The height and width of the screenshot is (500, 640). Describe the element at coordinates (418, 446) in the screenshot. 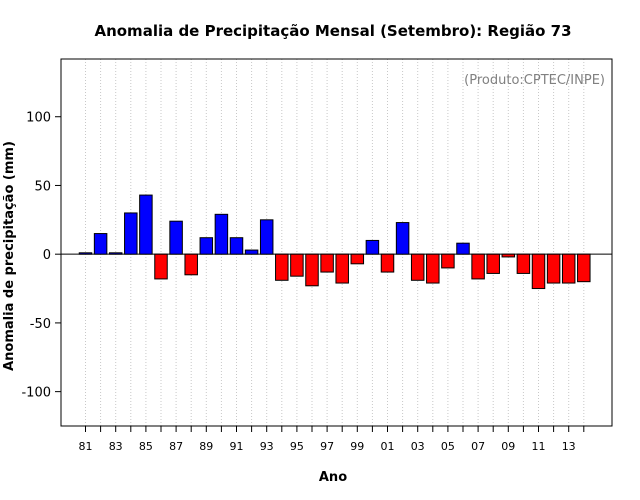

I see `x-tick-label: 03` at that location.